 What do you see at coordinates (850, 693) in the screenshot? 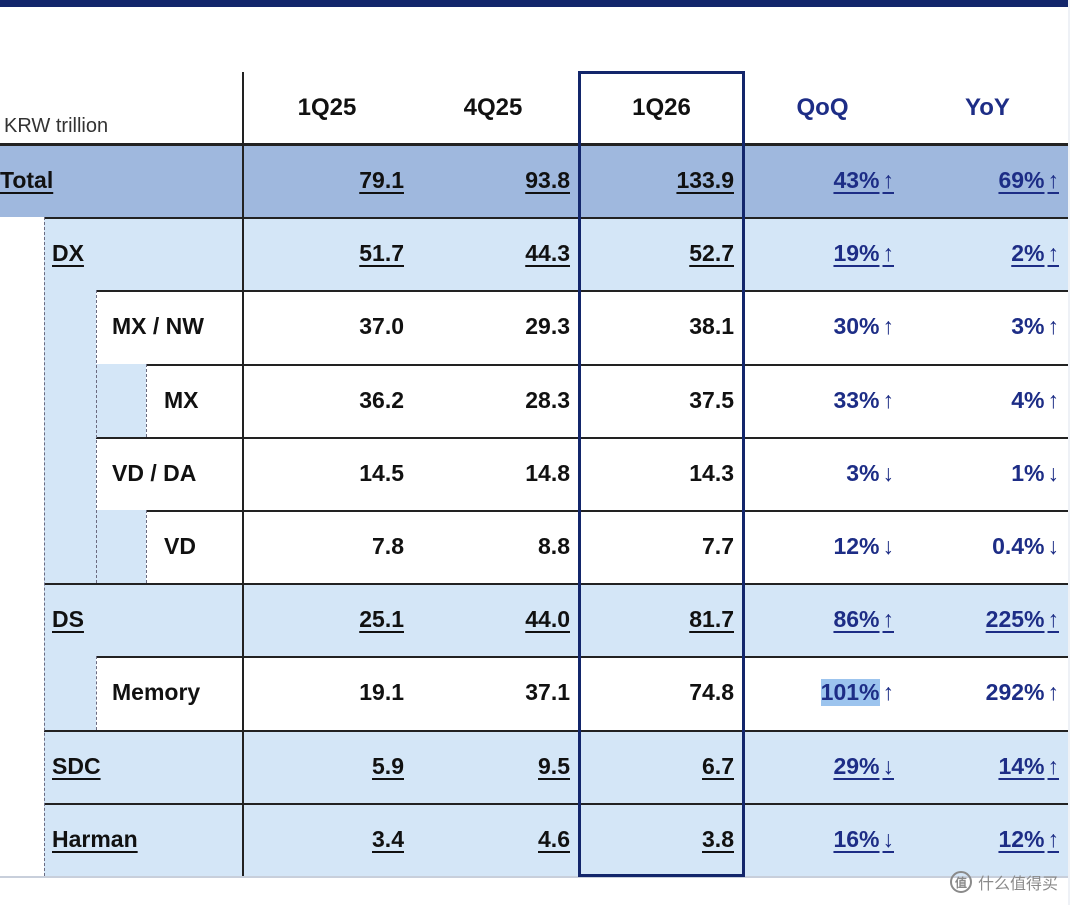
I see `qoq-value: 101%` at bounding box center [850, 693].